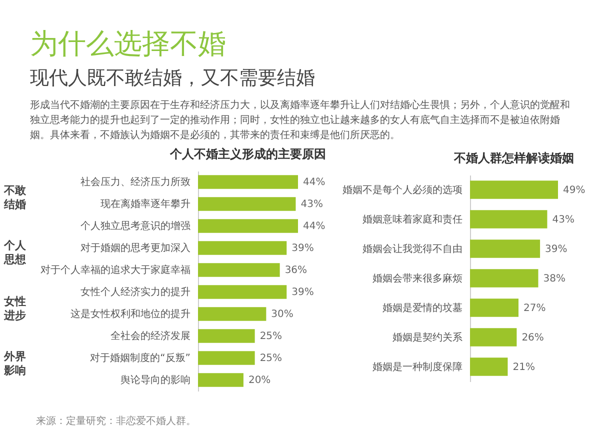  What do you see at coordinates (422, 308) in the screenshot?
I see `y-tick-label: 婚姻是爱情的坟墓` at bounding box center [422, 308].